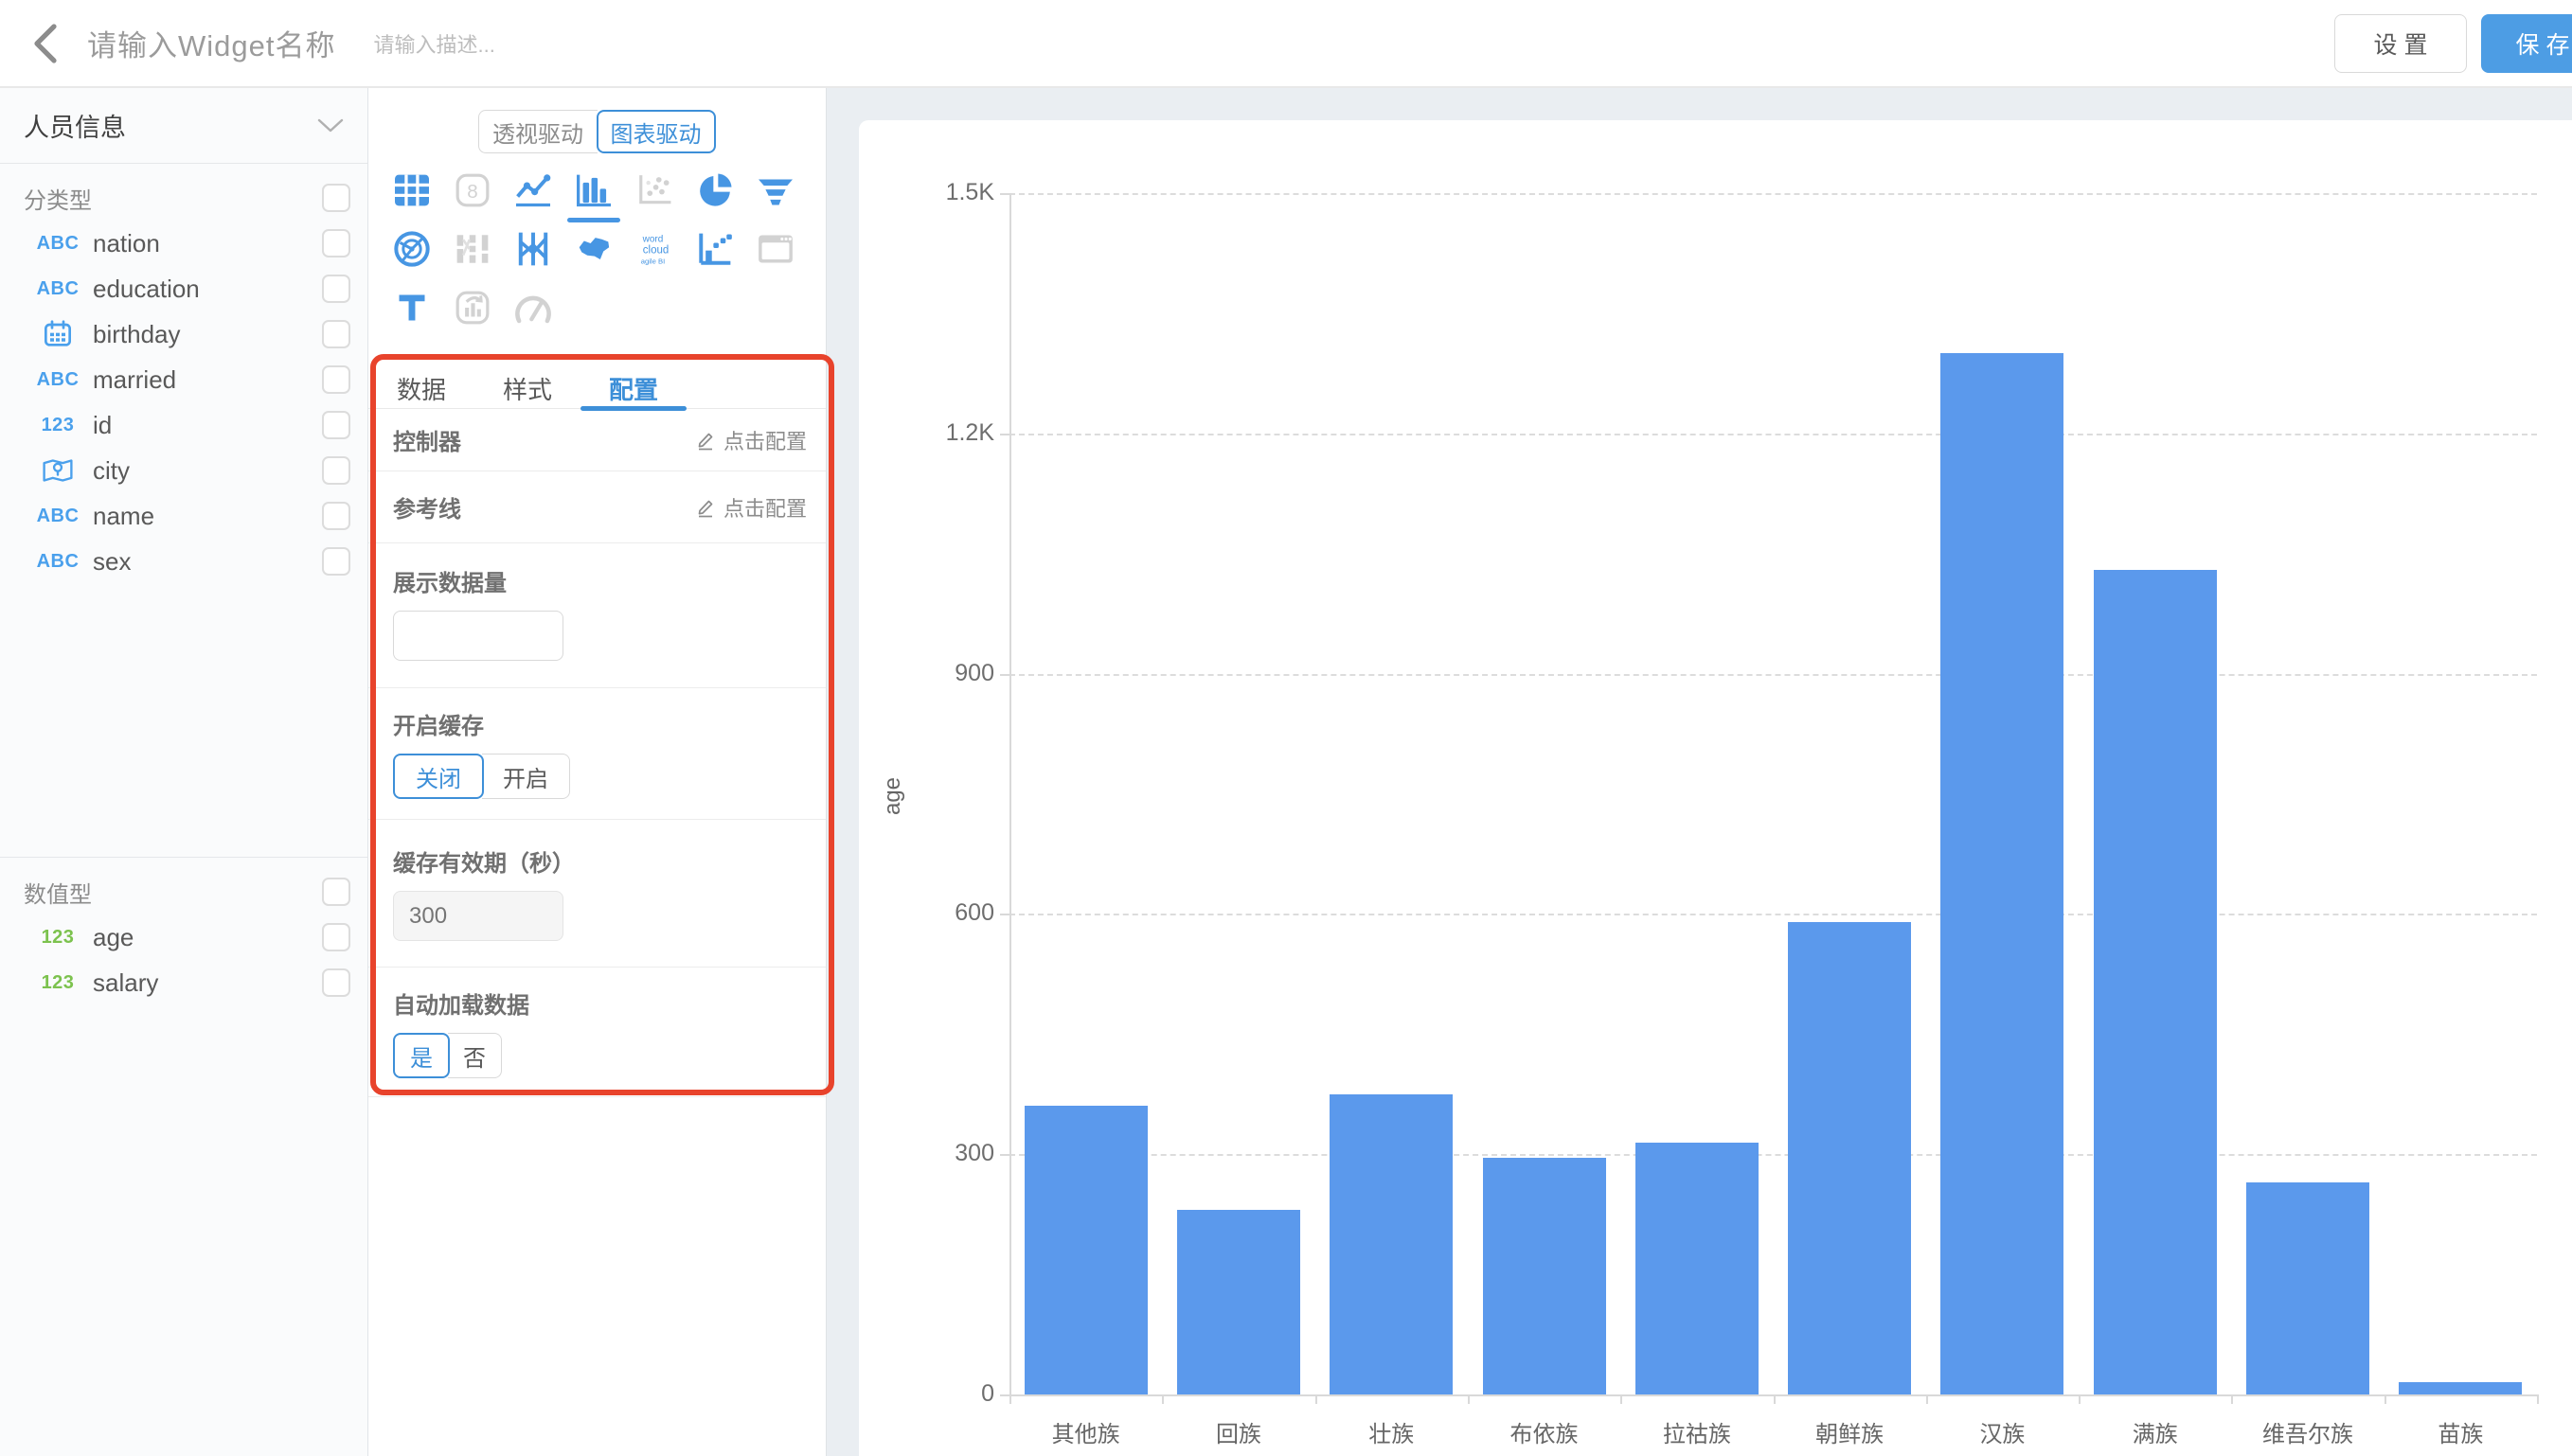 Image resolution: width=2572 pixels, height=1456 pixels. I want to click on chart-type-parallel-icon, so click(533, 249).